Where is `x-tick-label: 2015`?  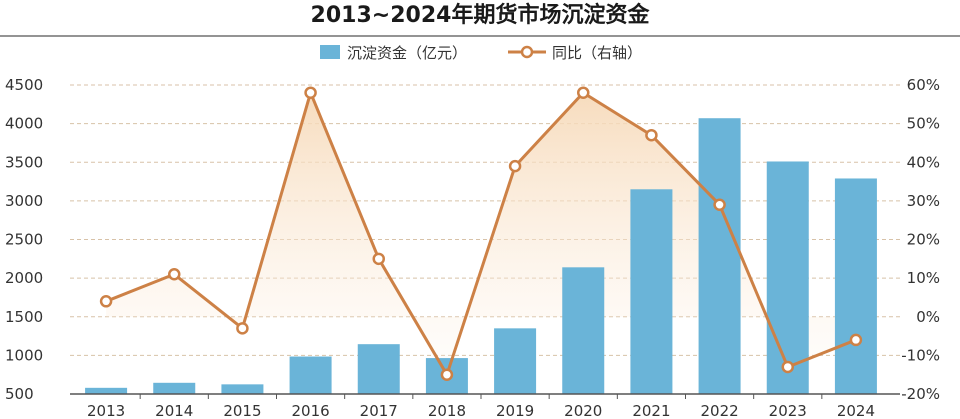
x-tick-label: 2015 is located at coordinates (242, 410).